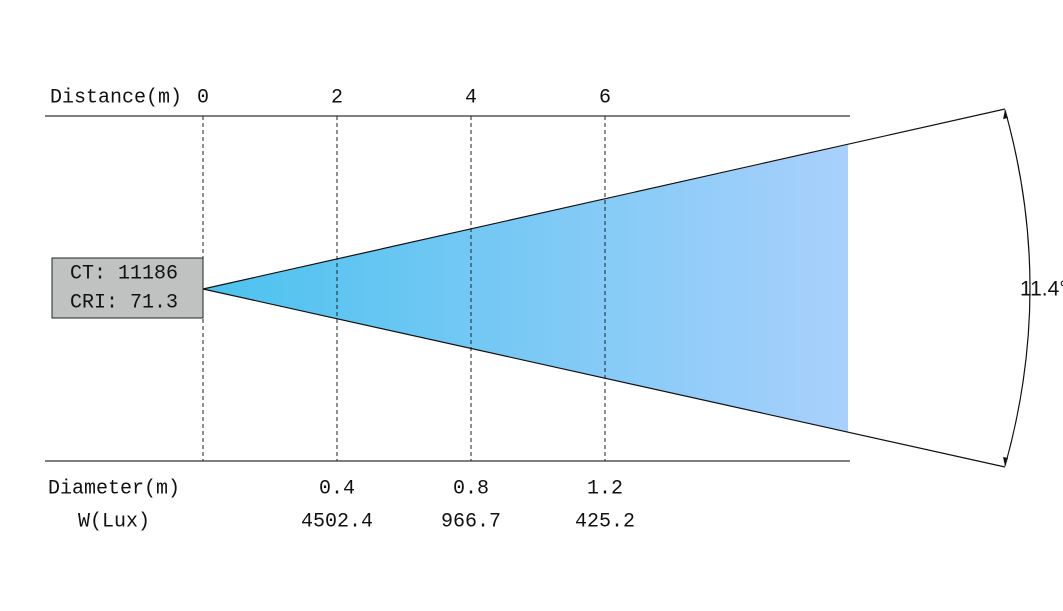 Image resolution: width=1063 pixels, height=611 pixels. What do you see at coordinates (605, 97) in the screenshot?
I see `distance-mark: 6` at bounding box center [605, 97].